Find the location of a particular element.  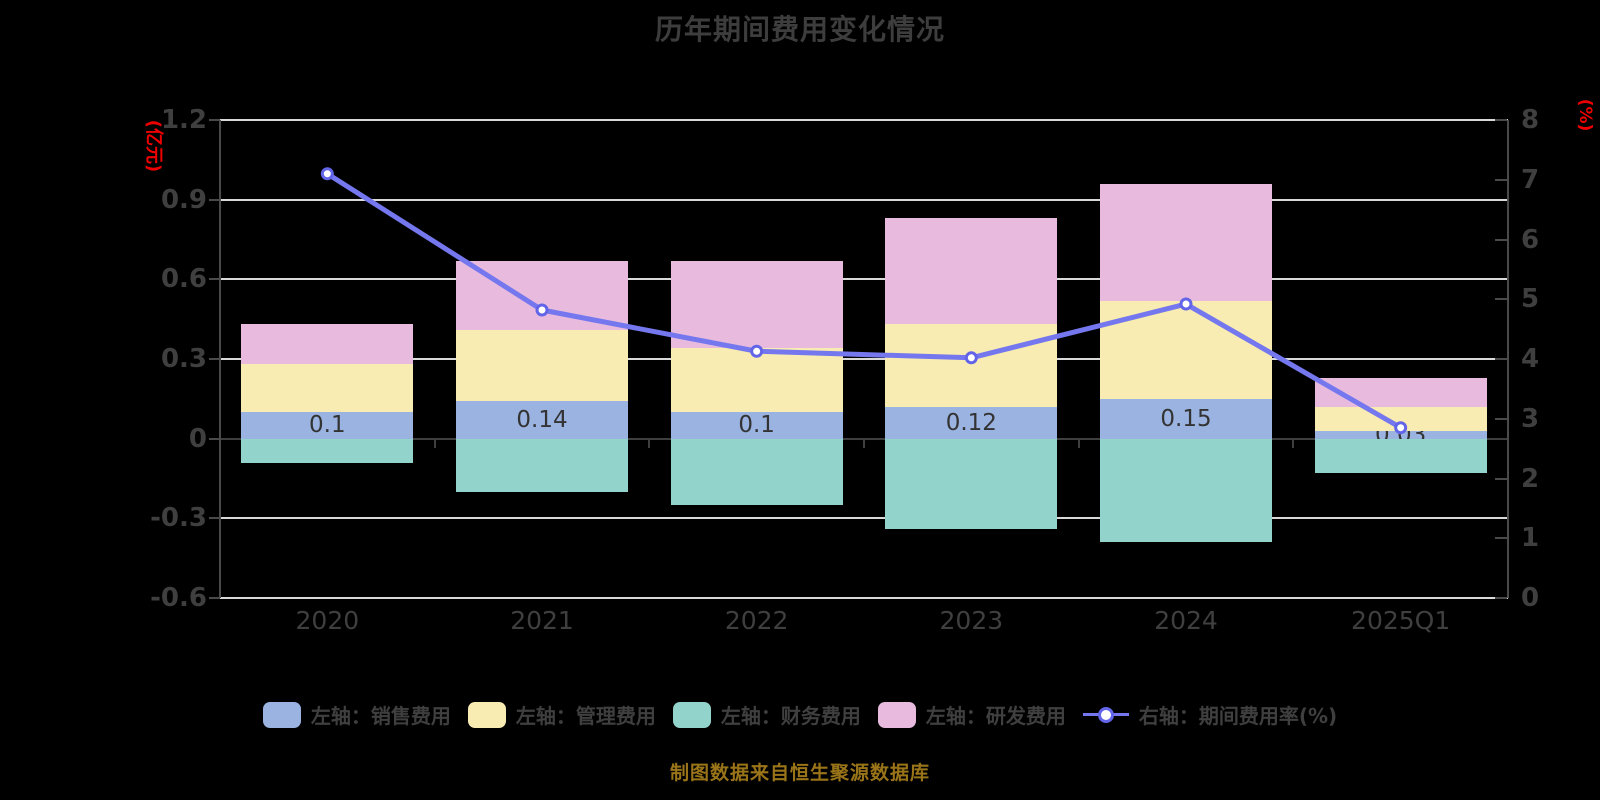

left-axis-tick-labels: 1.2 0.9 0.6 0.3 0 -0.3 -0.6 is located at coordinates (103, 400).